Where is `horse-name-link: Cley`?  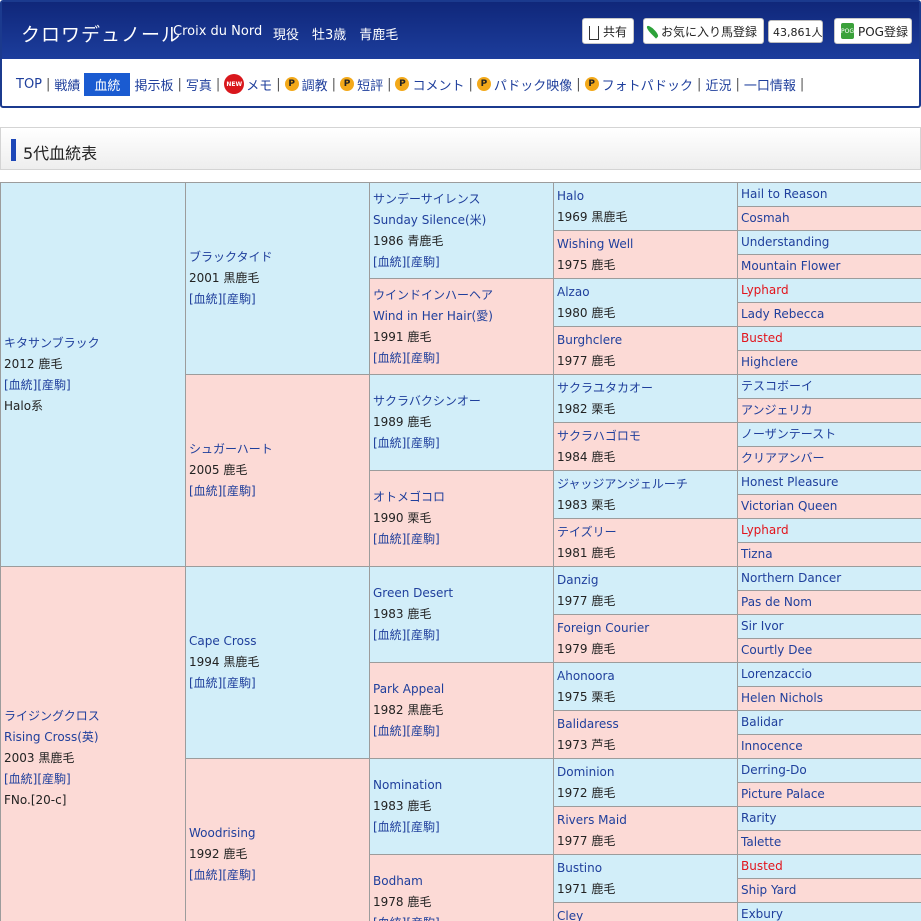 horse-name-link: Cley is located at coordinates (570, 914).